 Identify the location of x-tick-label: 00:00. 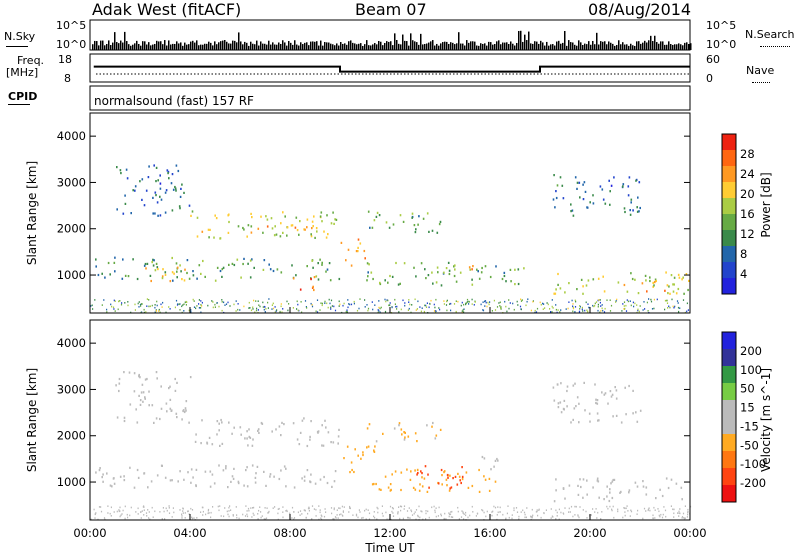
(689, 533).